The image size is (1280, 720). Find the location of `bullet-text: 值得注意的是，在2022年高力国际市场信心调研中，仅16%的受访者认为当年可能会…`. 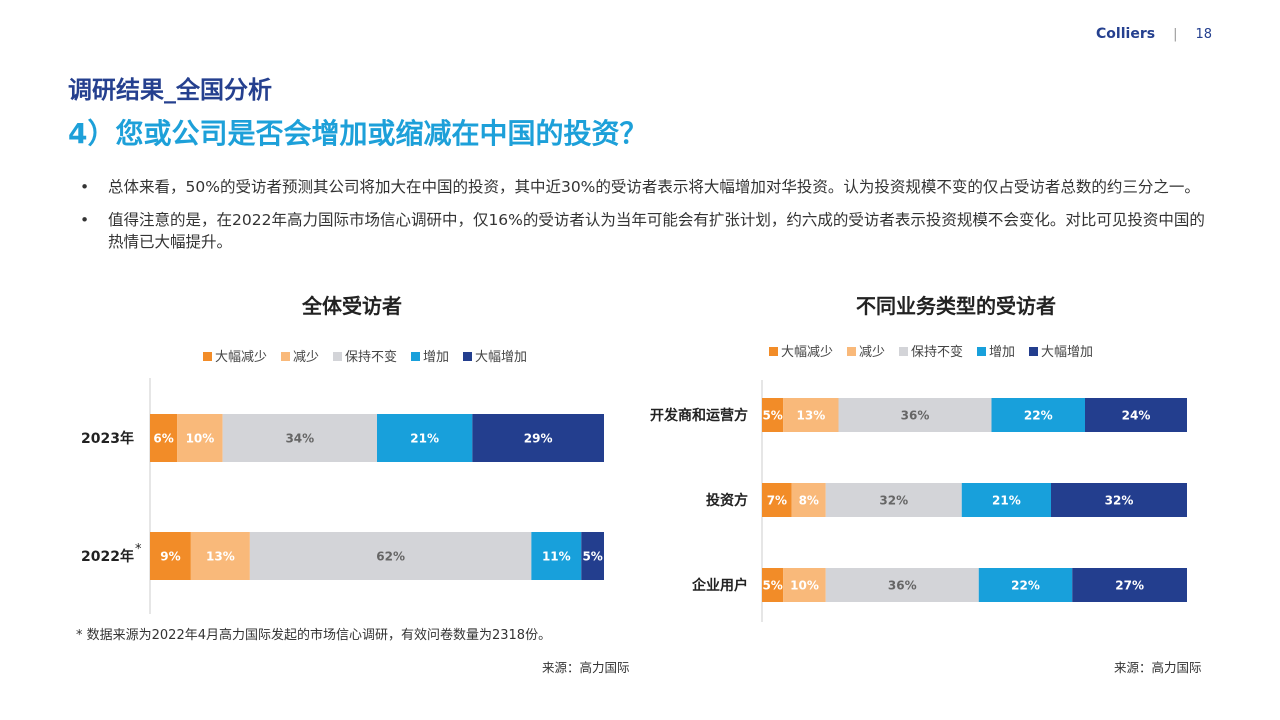

bullet-text: 值得注意的是，在2022年高力国际市场信心调研中，仅16%的受访者认为当年可能会… is located at coordinates (656, 231).